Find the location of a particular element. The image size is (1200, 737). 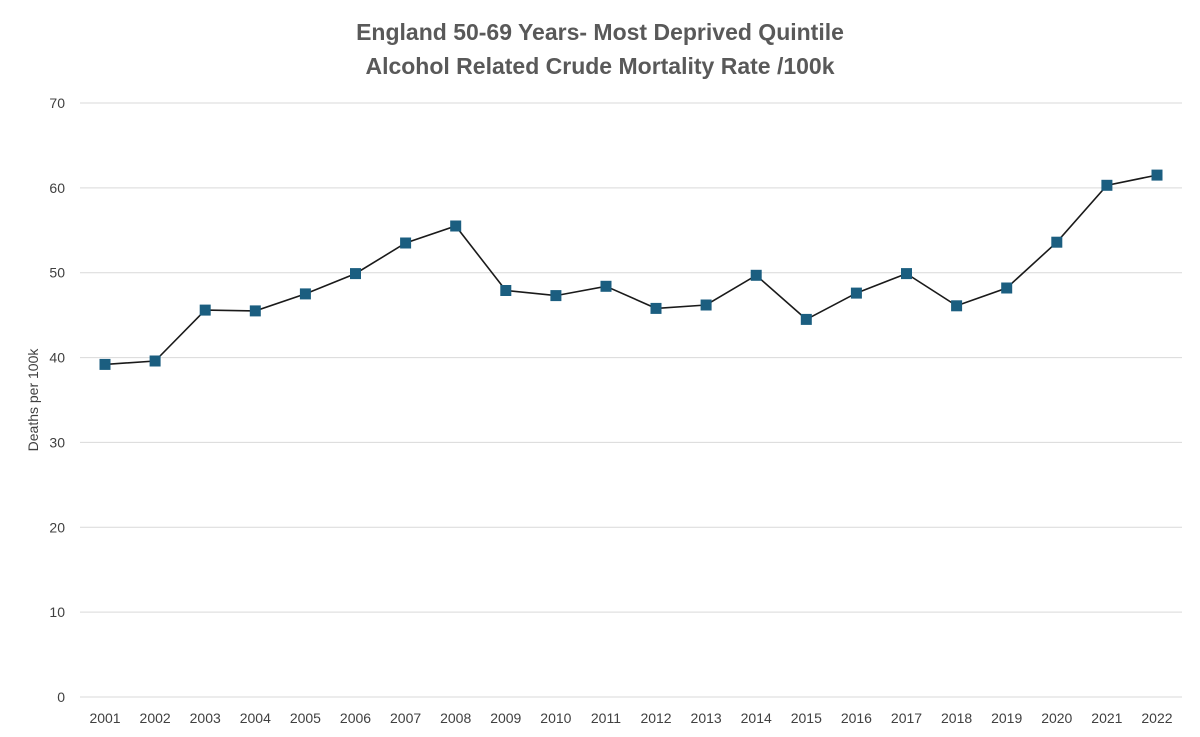

x-tick-label: 2002 is located at coordinates (155, 718).